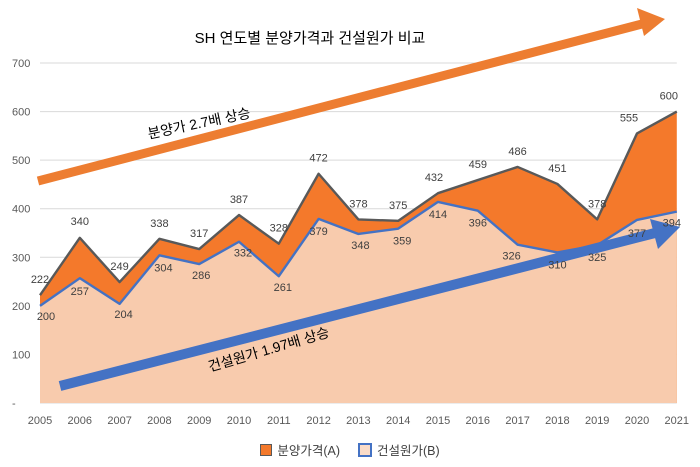 The image size is (700, 467). Describe the element at coordinates (119, 421) in the screenshot. I see `x-tick-label: 2007` at that location.